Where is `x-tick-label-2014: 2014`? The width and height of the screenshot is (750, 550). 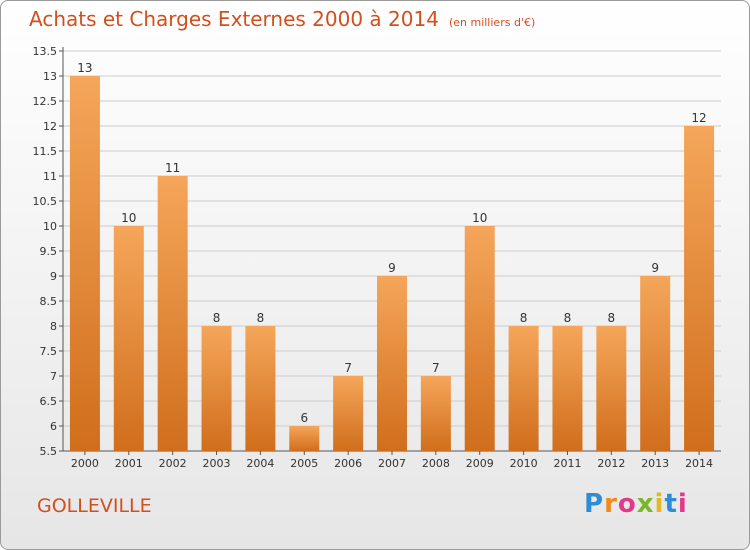
x-tick-label-2014: 2014 is located at coordinates (699, 463).